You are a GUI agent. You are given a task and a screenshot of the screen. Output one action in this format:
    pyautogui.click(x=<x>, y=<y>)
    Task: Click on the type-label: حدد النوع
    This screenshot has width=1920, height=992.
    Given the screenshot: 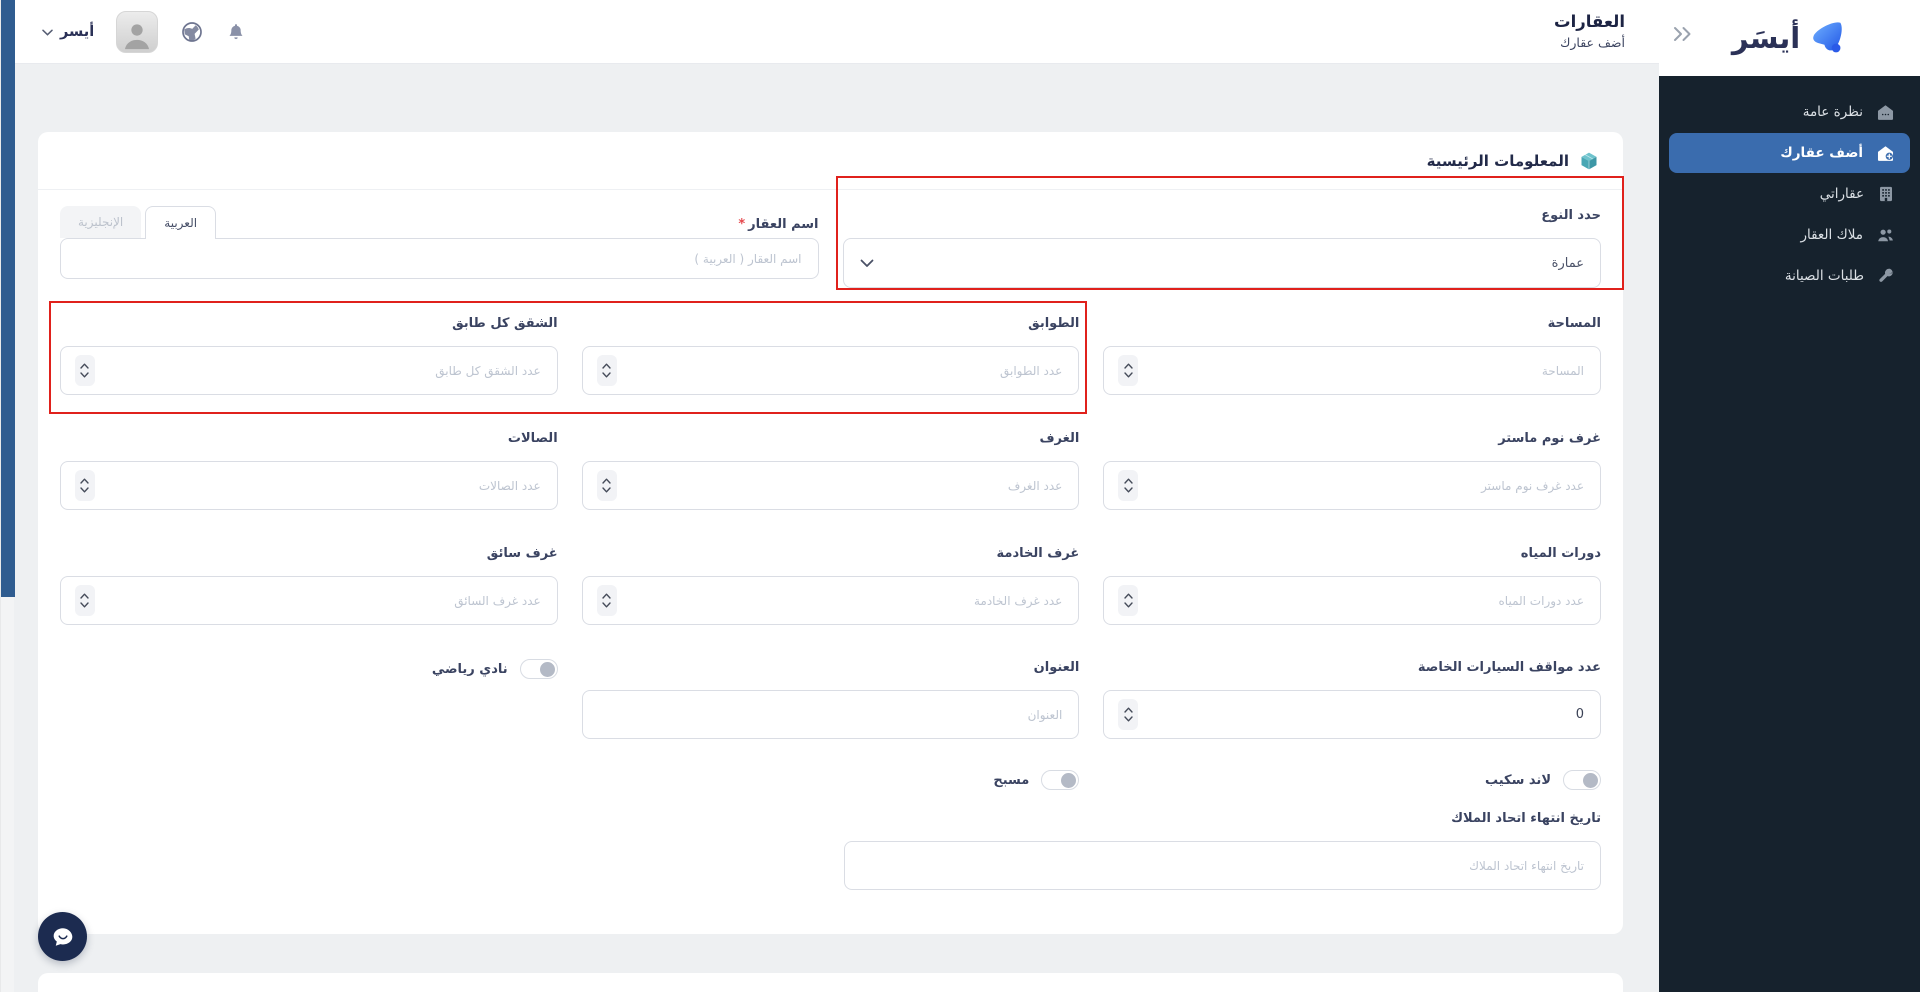 What is the action you would take?
    pyautogui.click(x=1571, y=215)
    